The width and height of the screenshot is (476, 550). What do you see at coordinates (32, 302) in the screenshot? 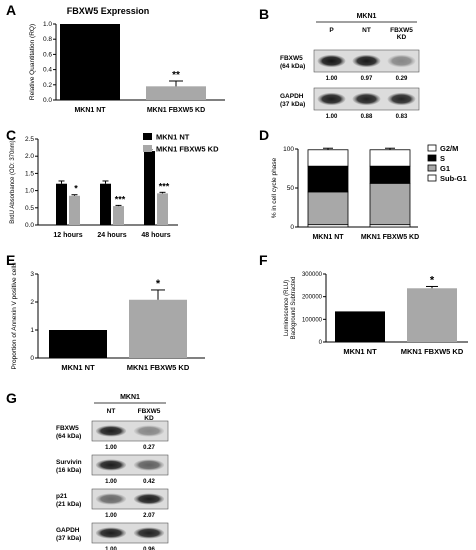
I see `y-tick-label: 2` at bounding box center [32, 302].